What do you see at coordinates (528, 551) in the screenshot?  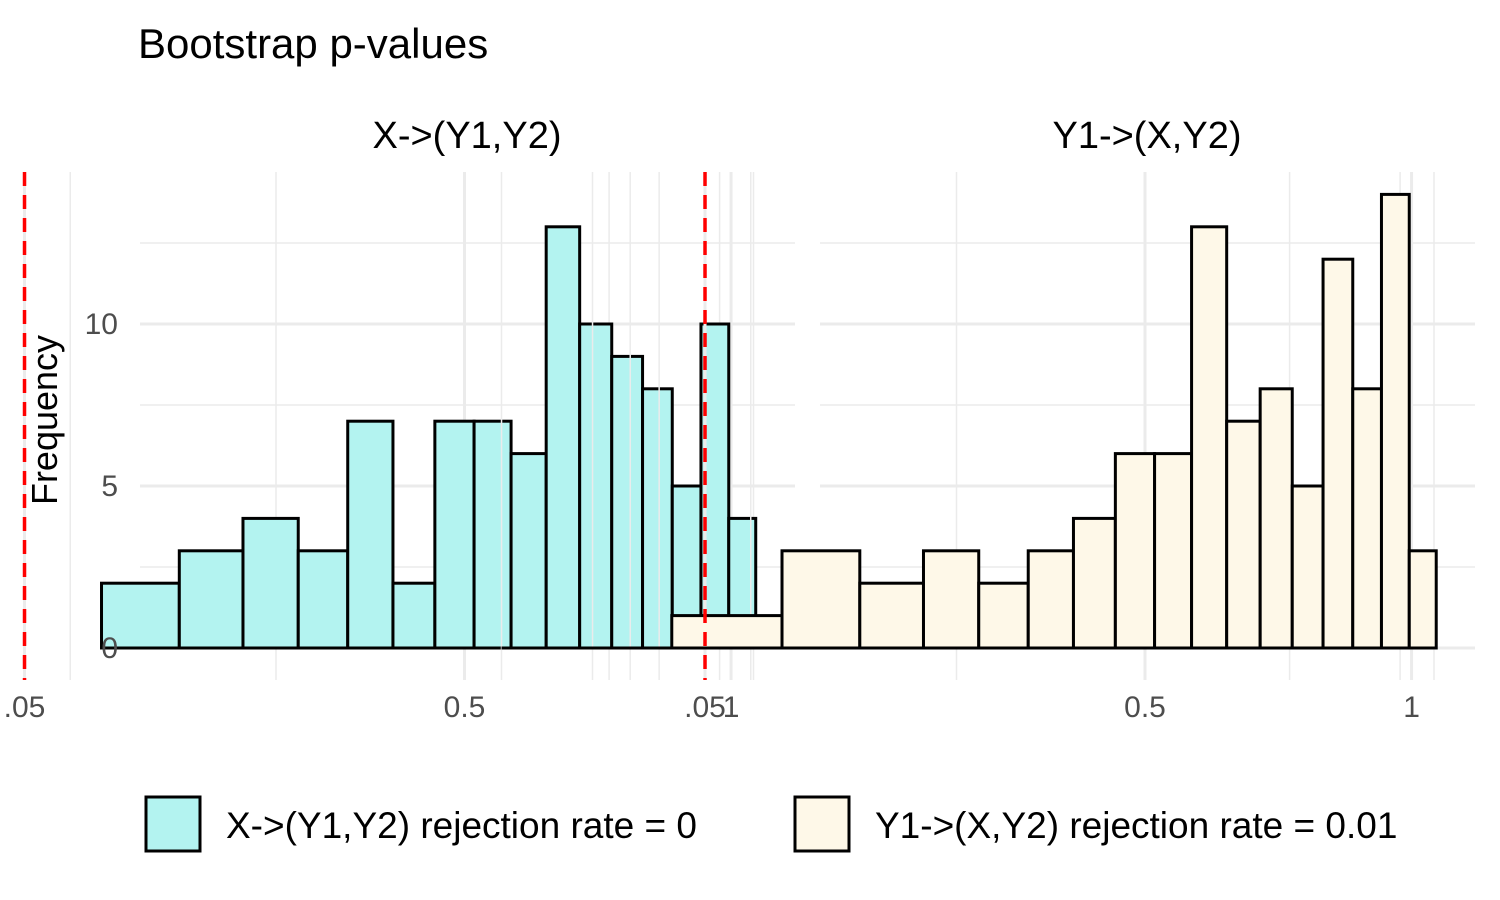 I see `histogram-bar: X->(Y1,Y2): 6` at bounding box center [528, 551].